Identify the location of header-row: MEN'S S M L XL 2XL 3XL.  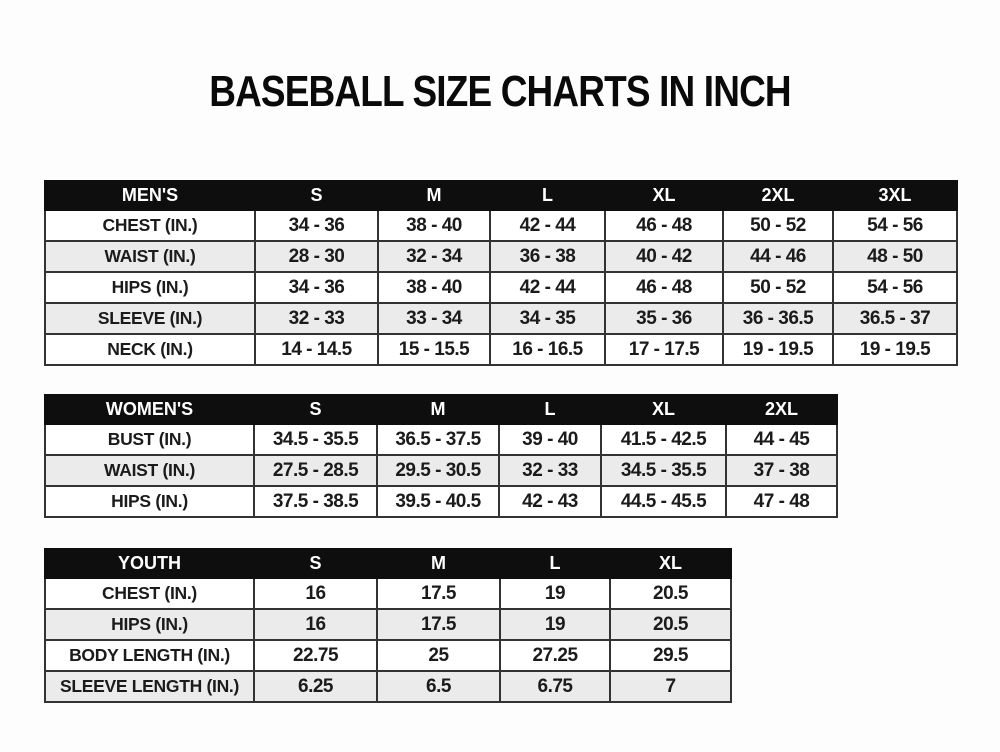
(501, 195).